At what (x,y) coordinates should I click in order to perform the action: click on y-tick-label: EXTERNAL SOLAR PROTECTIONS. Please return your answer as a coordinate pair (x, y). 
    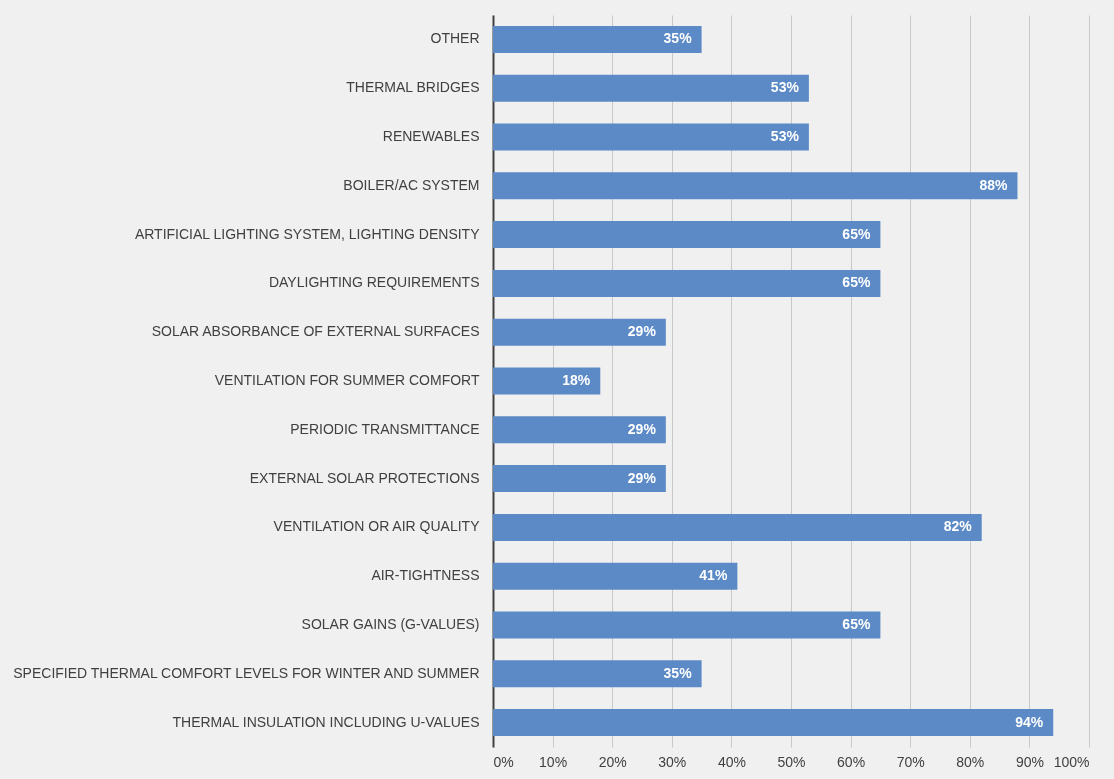
    Looking at the image, I should click on (364, 477).